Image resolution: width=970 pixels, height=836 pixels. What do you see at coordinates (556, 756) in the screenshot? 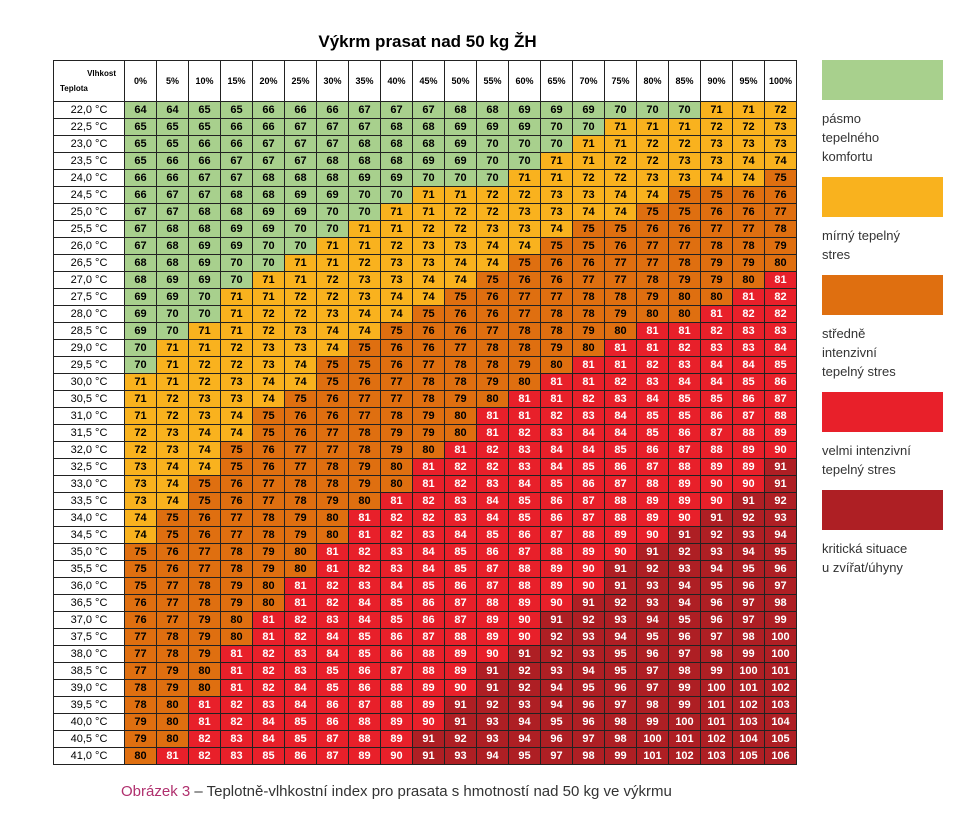
I see `heat-cell: 97` at bounding box center [556, 756].